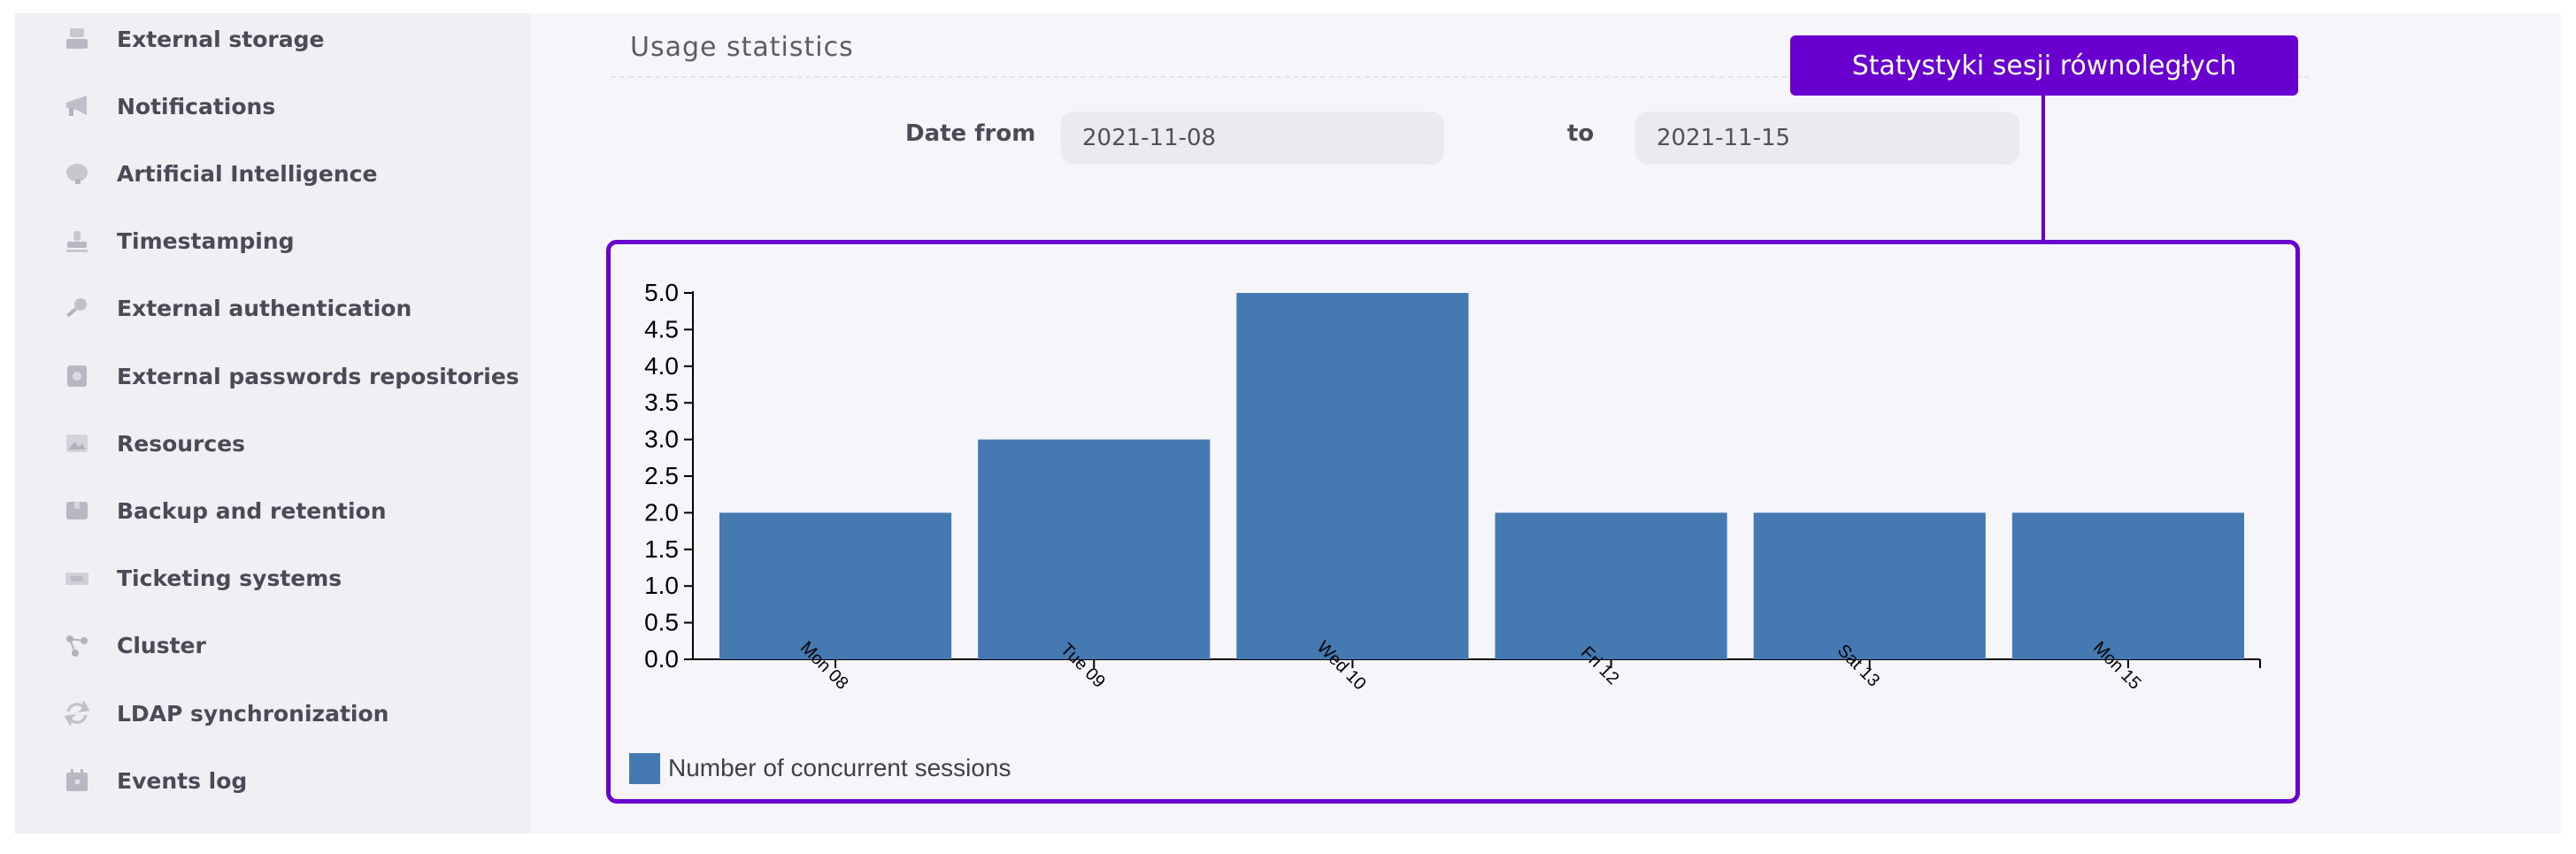  Describe the element at coordinates (839, 767) in the screenshot. I see `legend-label: Number of concurrent sessions` at that location.